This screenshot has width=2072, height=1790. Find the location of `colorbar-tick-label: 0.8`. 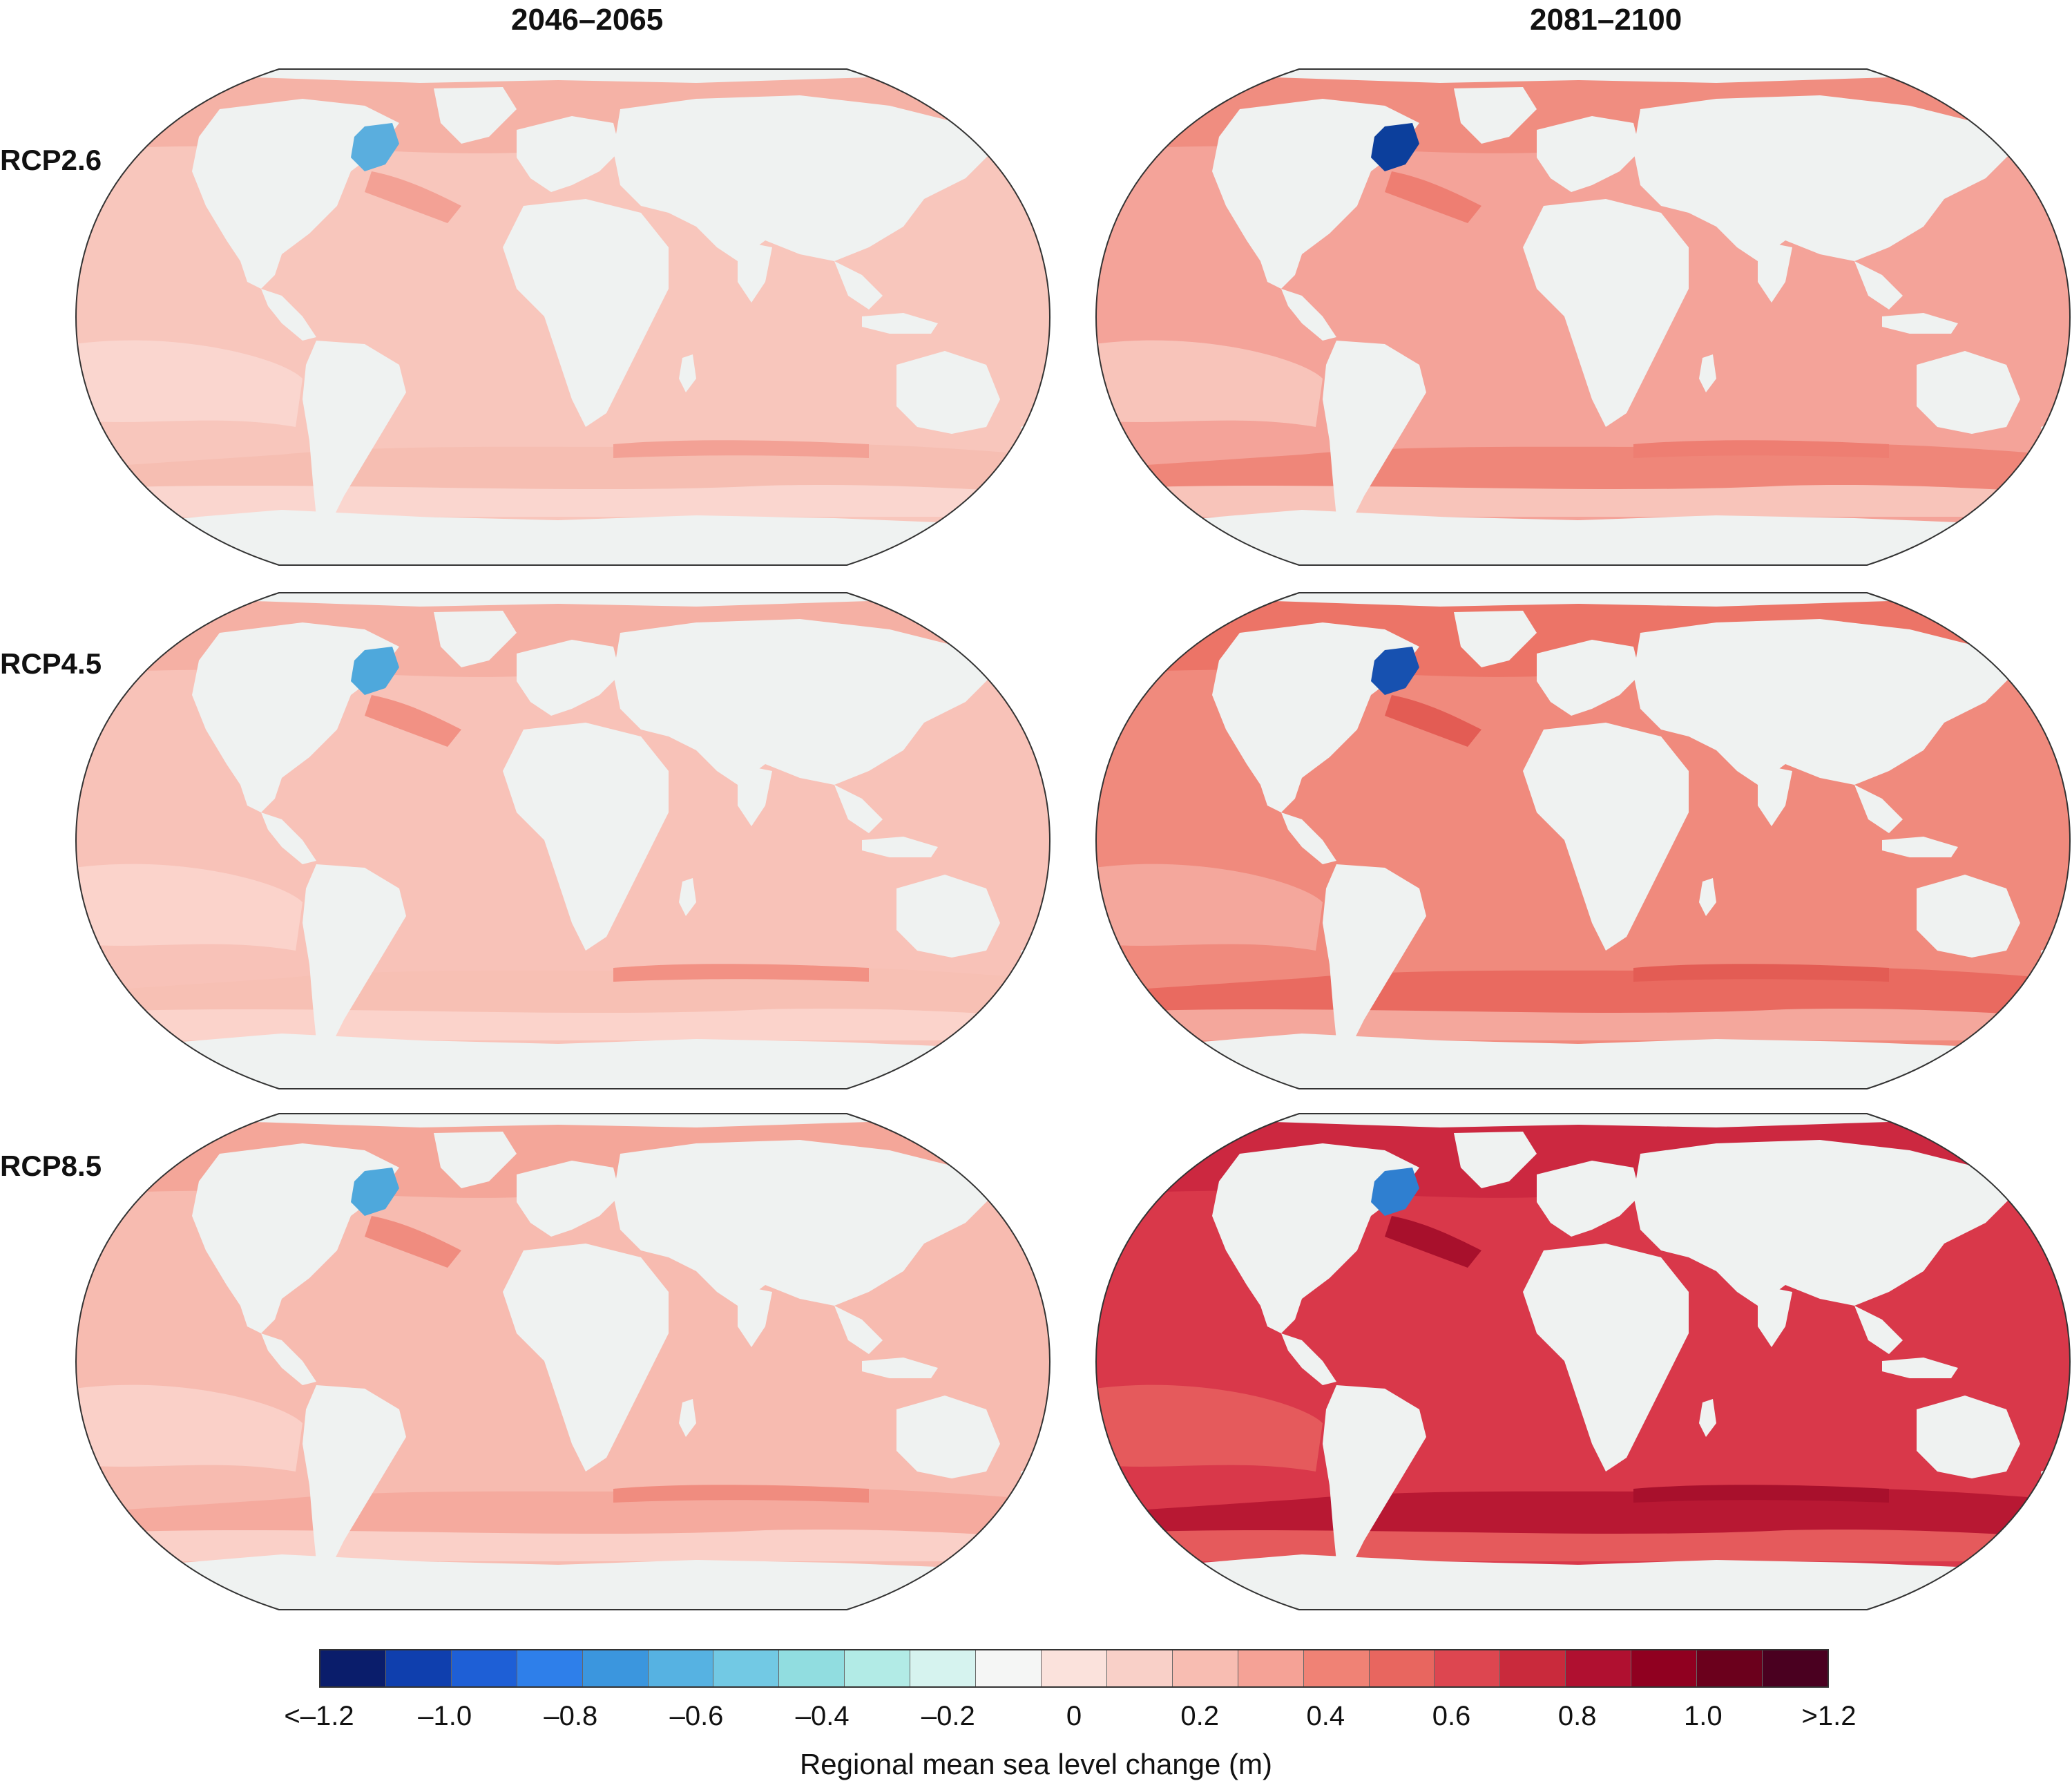

colorbar-tick-label: 0.8 is located at coordinates (1577, 1716).